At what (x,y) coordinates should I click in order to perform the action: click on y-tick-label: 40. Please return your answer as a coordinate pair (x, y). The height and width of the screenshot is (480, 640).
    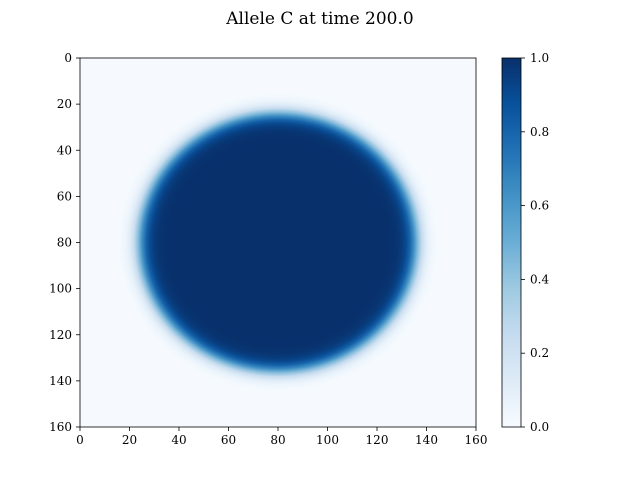
    Looking at the image, I should click on (64, 150).